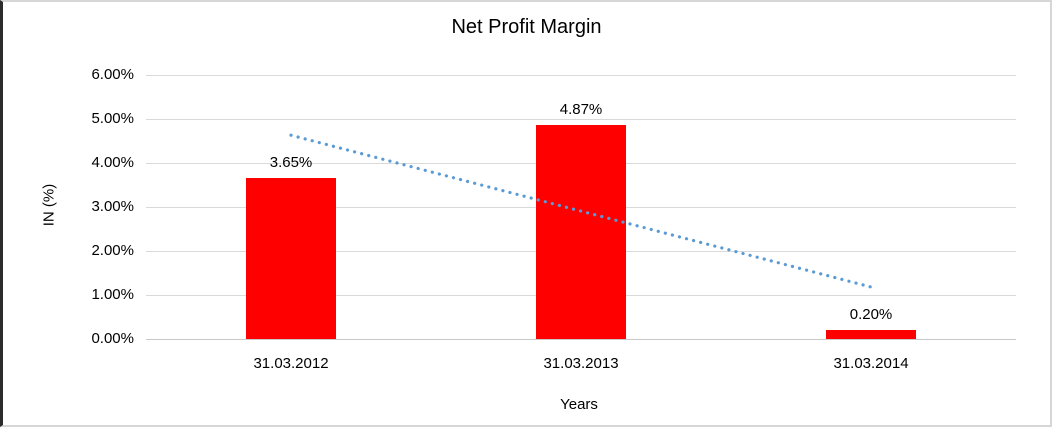  Describe the element at coordinates (581, 339) in the screenshot. I see `x-axis-line` at that location.